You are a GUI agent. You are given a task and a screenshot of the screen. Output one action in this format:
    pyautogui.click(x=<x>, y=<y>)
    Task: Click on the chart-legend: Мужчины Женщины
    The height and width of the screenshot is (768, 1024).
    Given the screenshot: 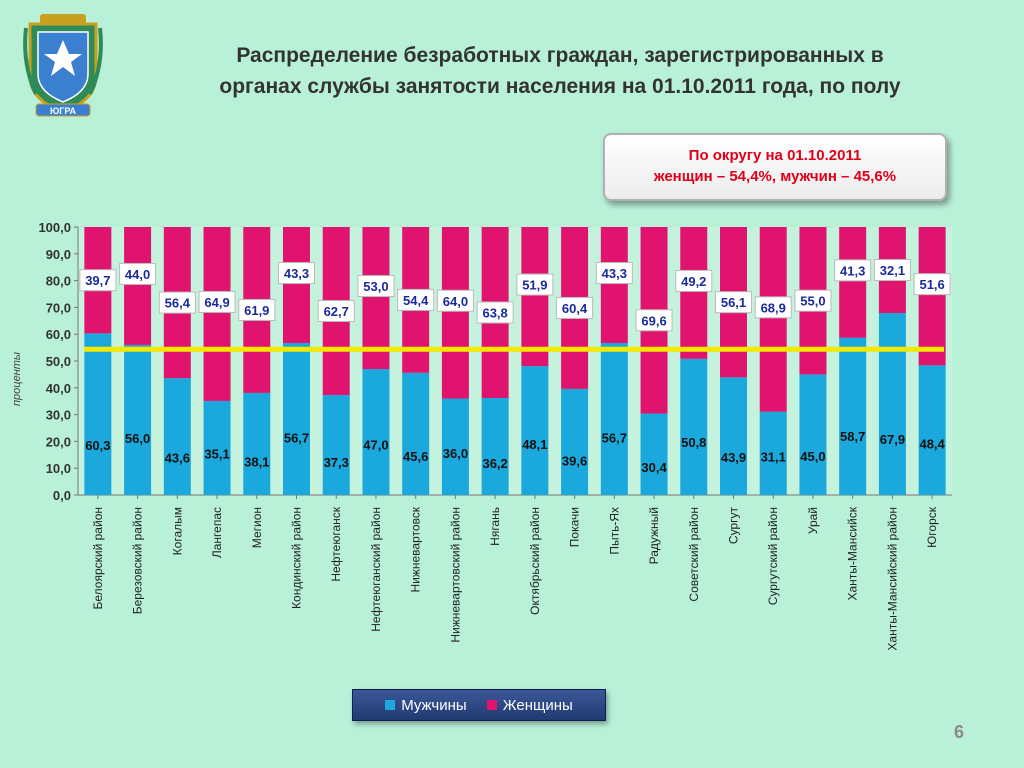 What is the action you would take?
    pyautogui.click(x=479, y=705)
    